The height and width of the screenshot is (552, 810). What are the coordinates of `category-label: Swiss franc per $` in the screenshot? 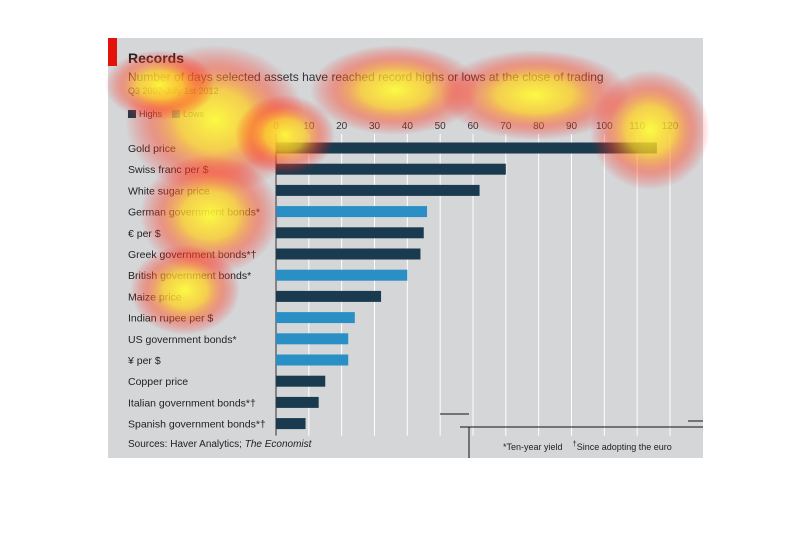 It's located at (168, 170).